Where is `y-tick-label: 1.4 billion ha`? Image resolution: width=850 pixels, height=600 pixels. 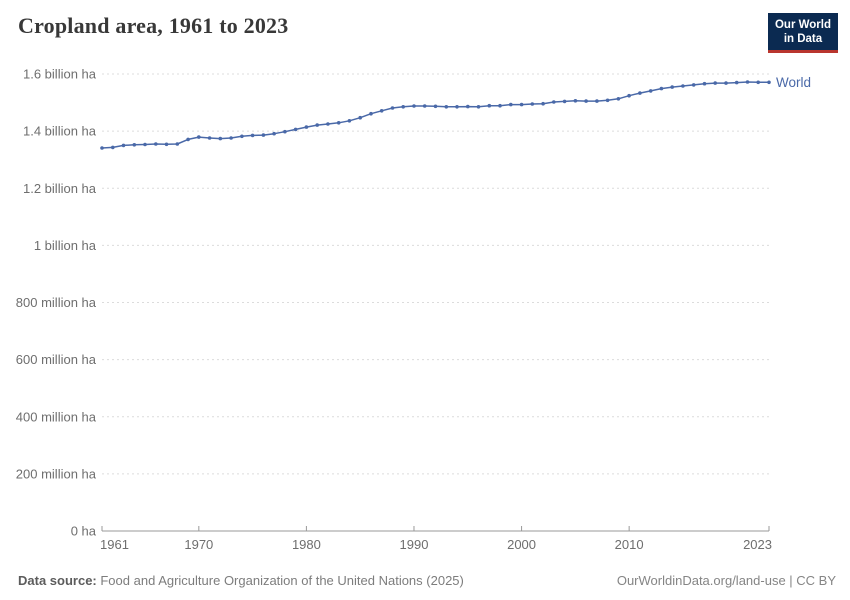
y-tick-label: 1.4 billion ha is located at coordinates (60, 131).